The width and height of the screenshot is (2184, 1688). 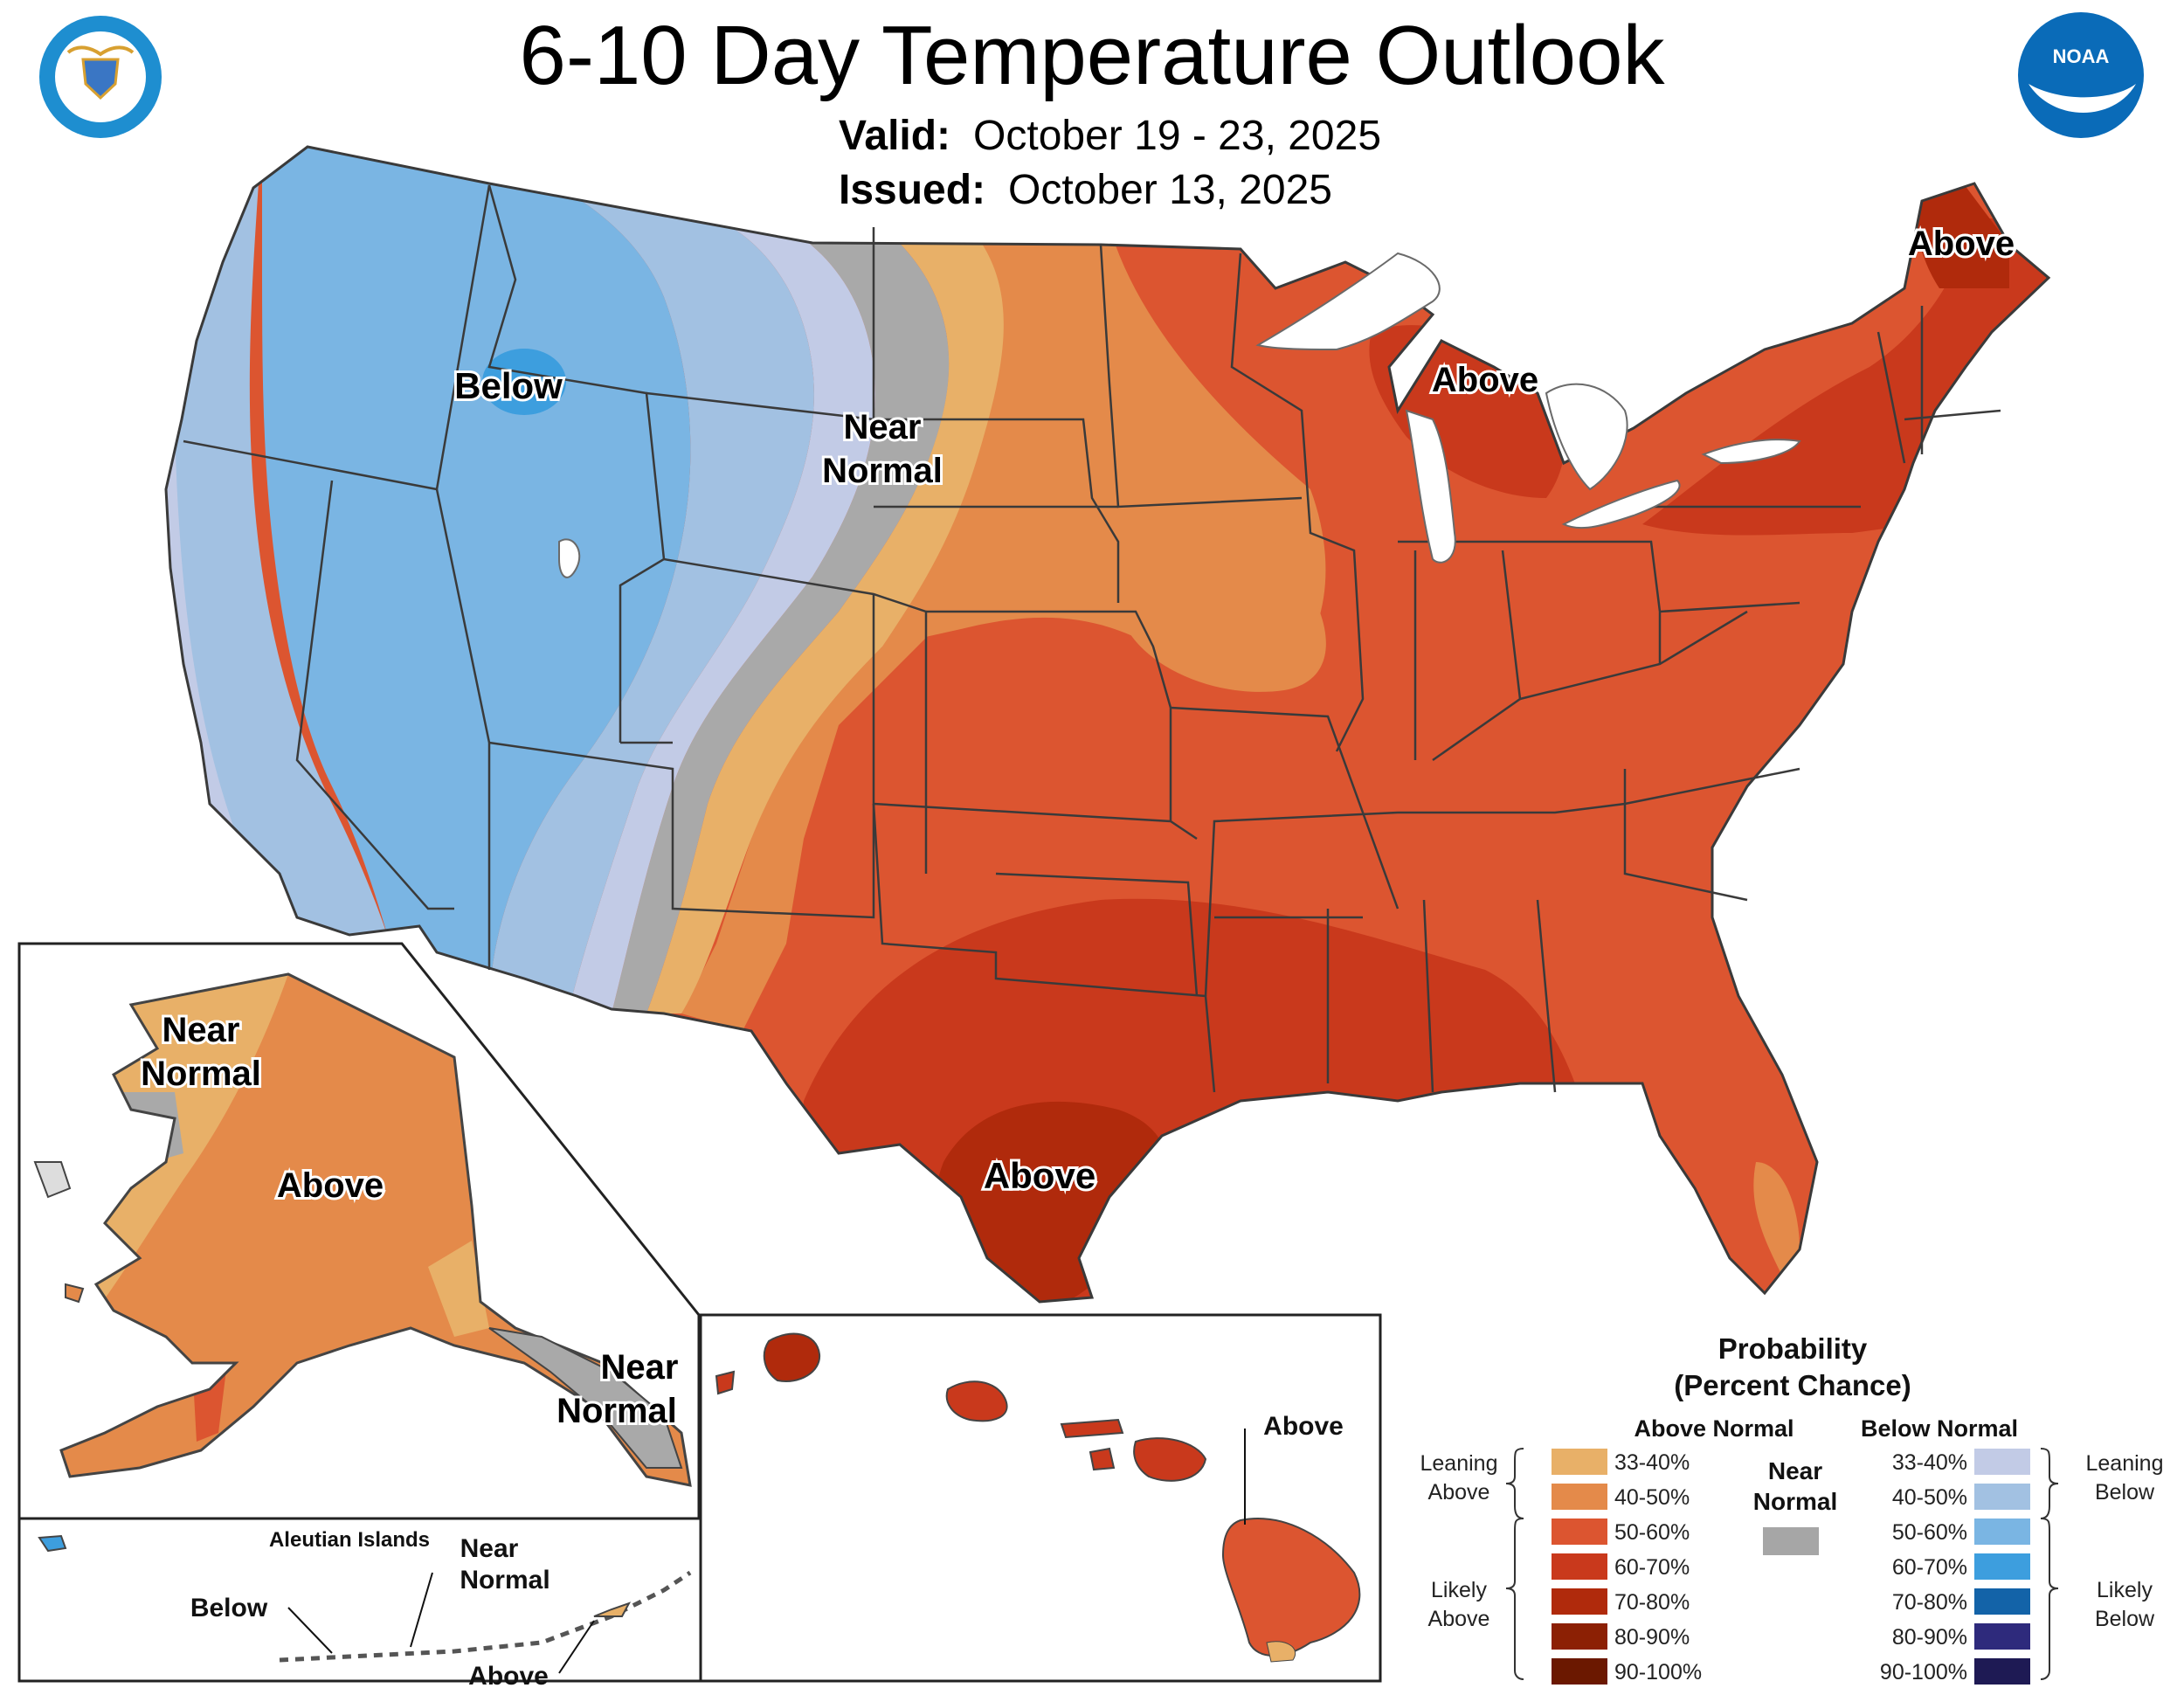 What do you see at coordinates (1514, 1483) in the screenshot?
I see `legend-bracket-leaning-above` at bounding box center [1514, 1483].